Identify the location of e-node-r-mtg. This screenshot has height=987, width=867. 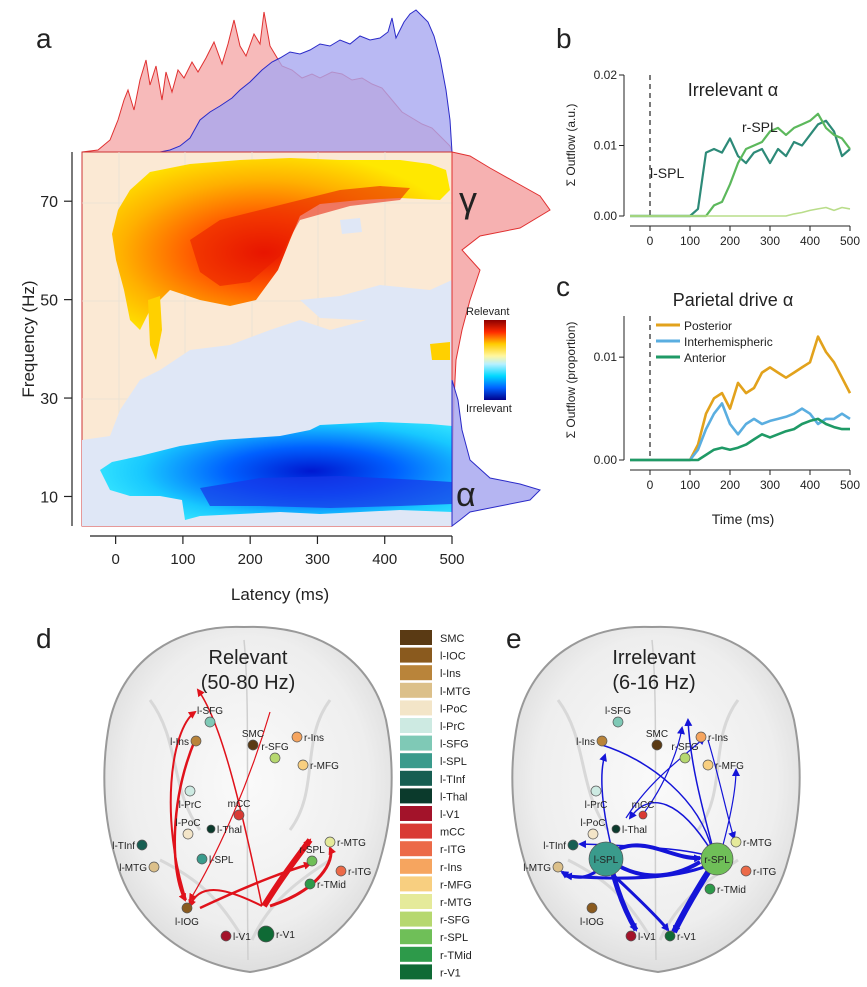
(736, 842).